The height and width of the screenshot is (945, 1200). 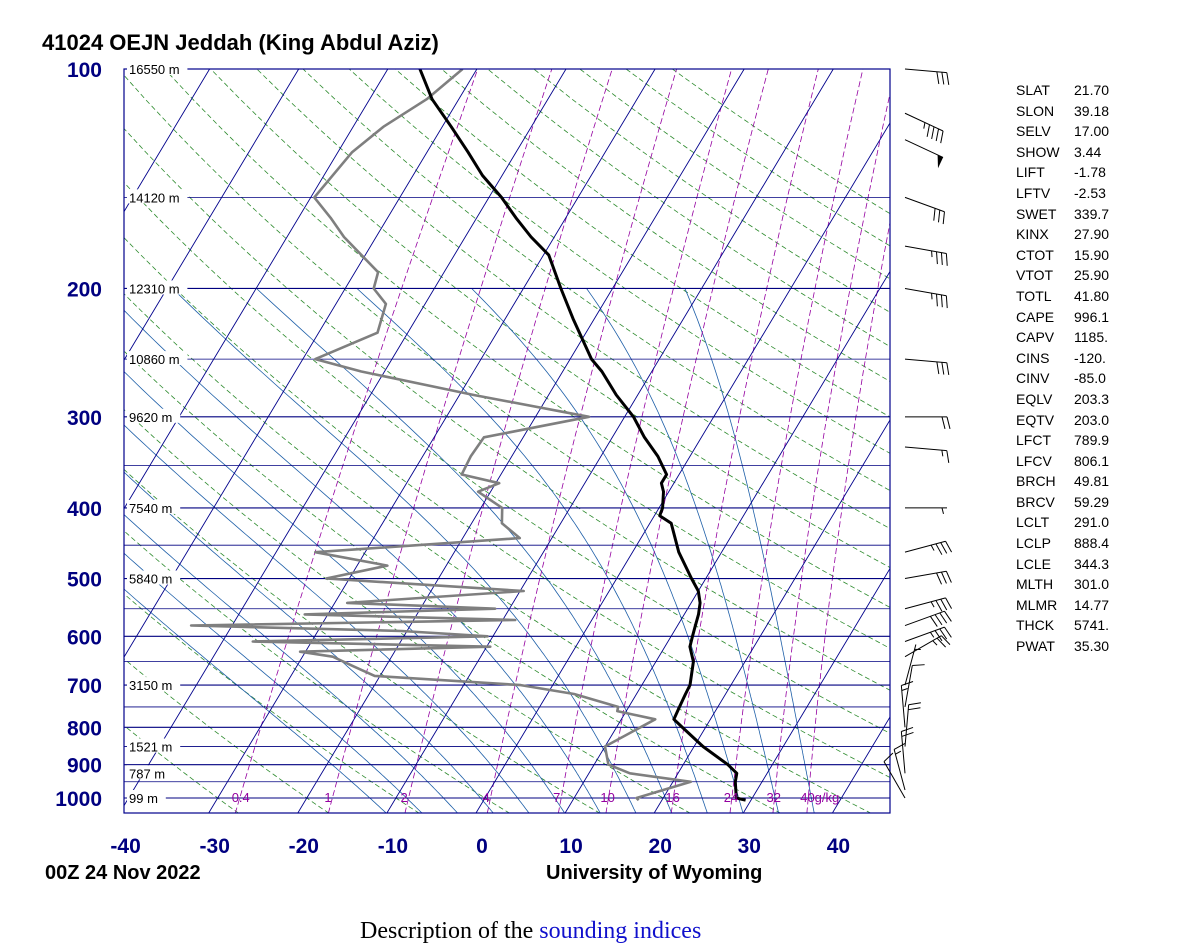 I want to click on mixing-ratio-label: 1, so click(x=327, y=797).